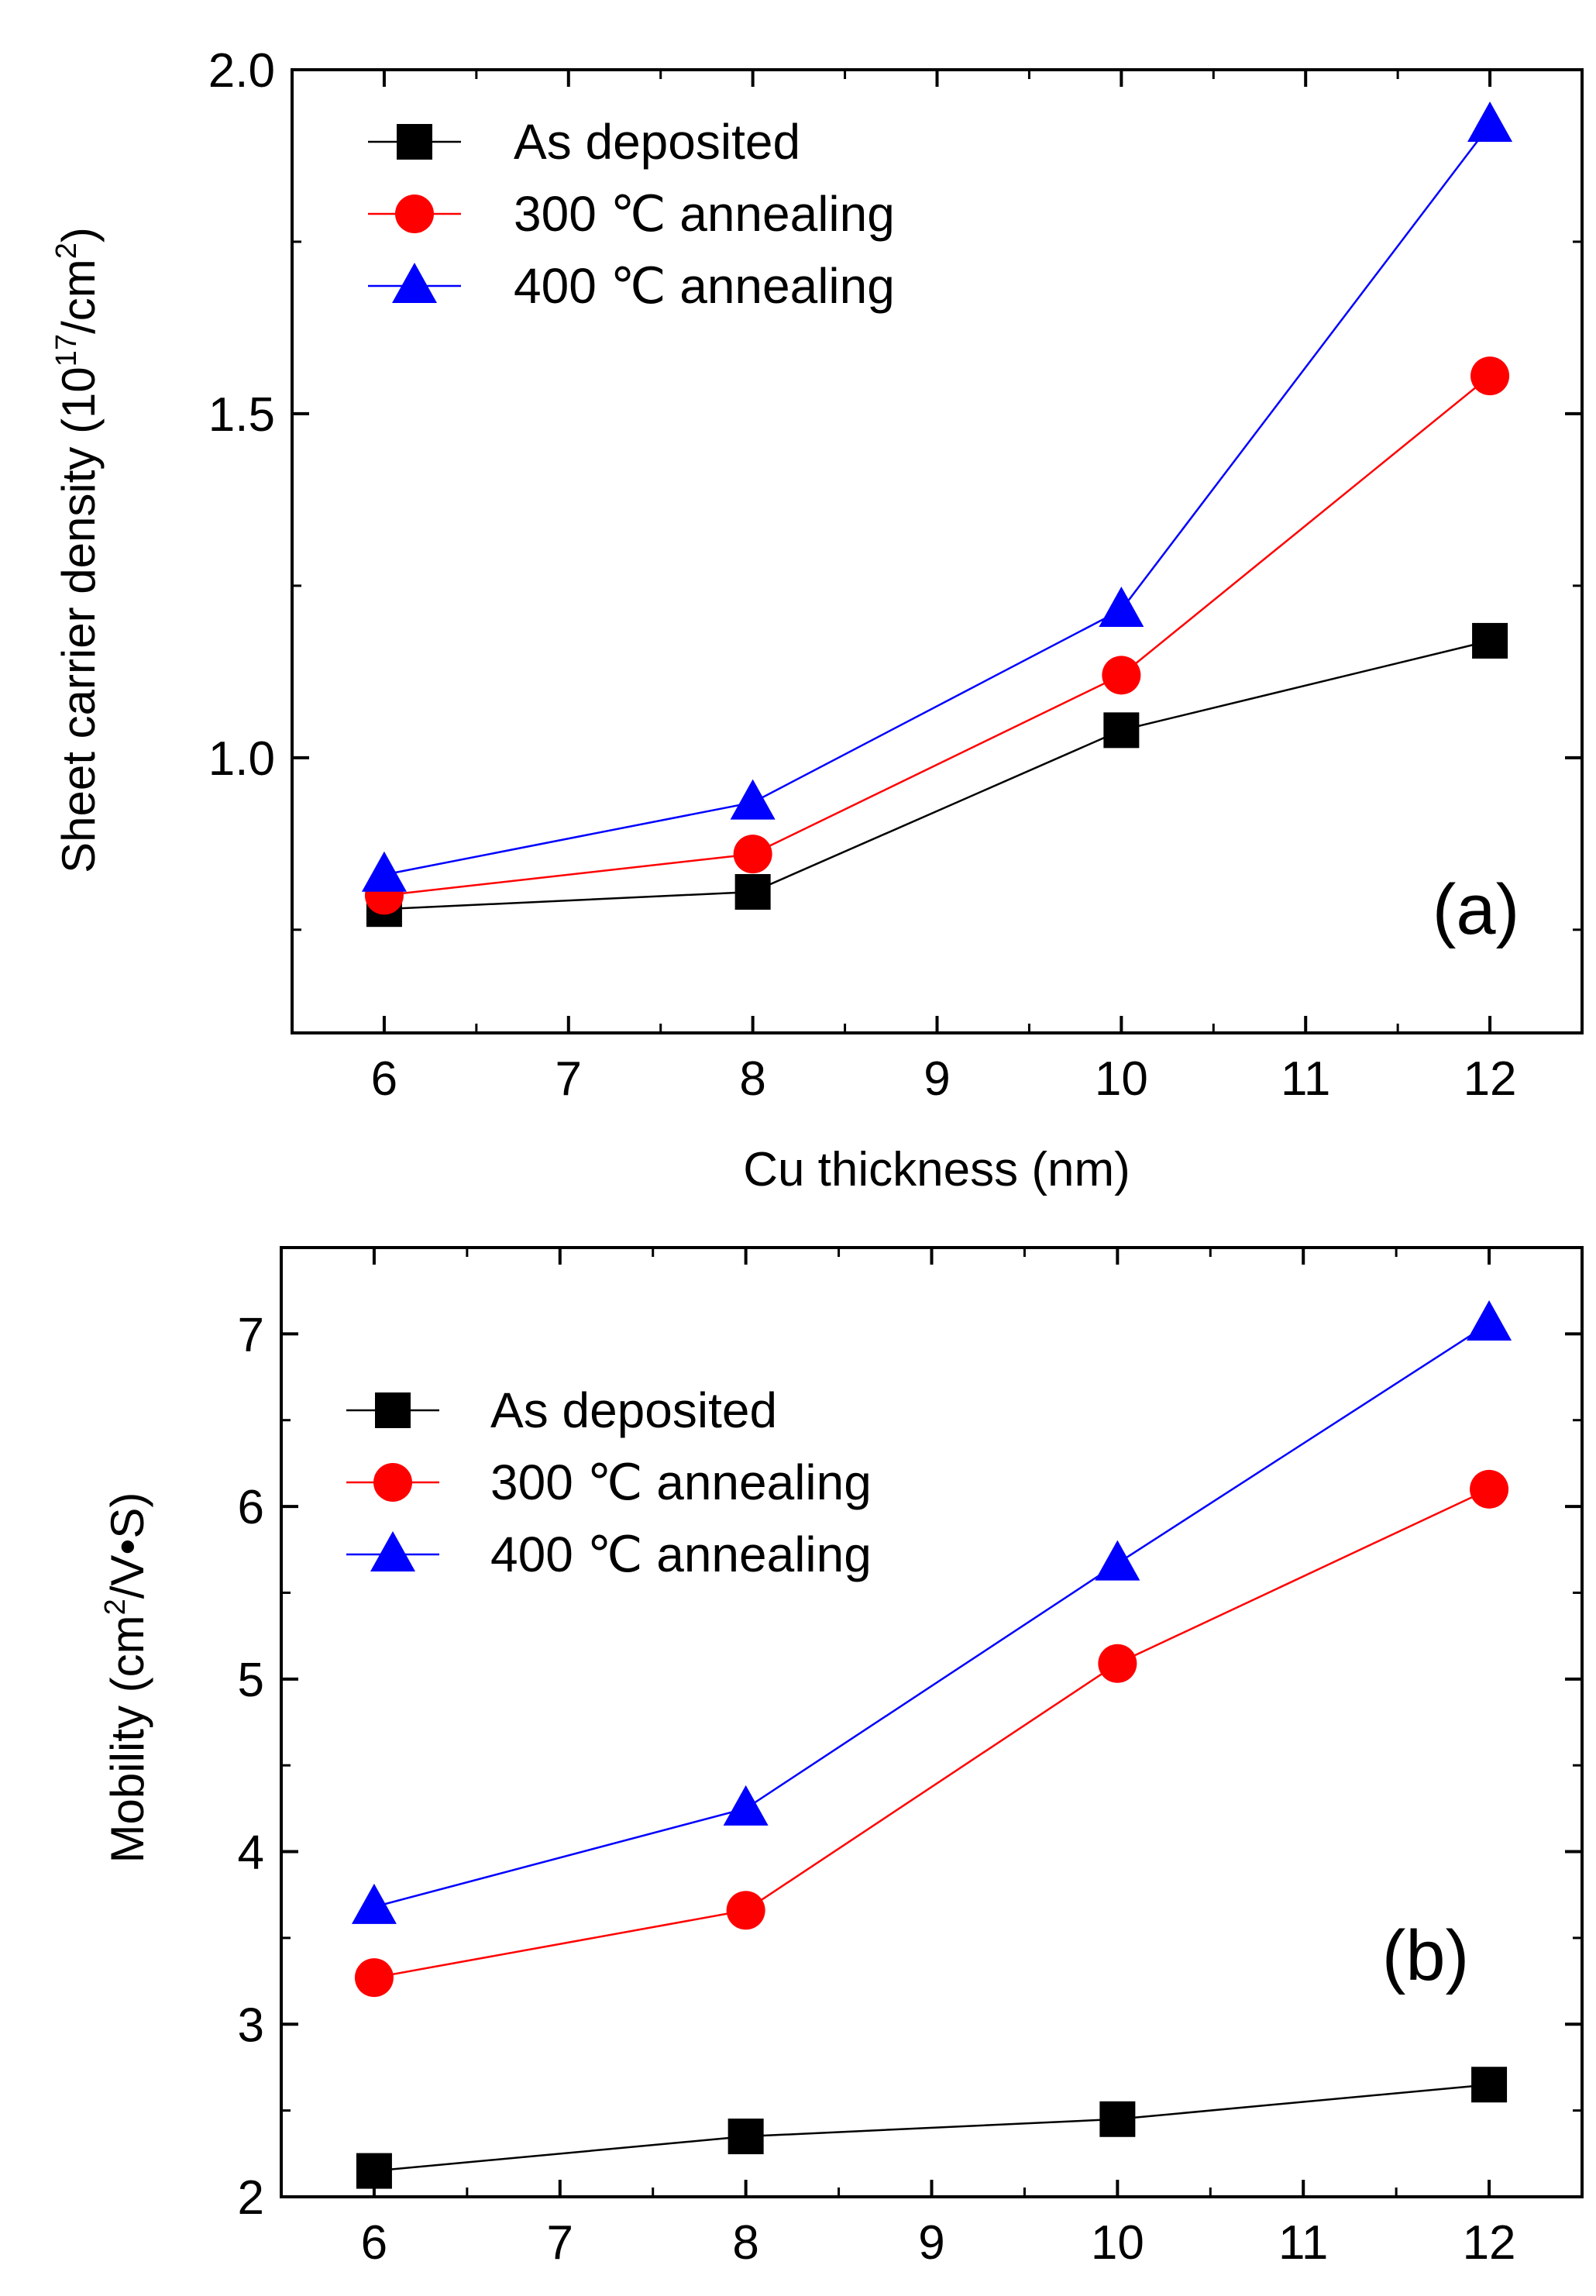 Image resolution: width=1596 pixels, height=2296 pixels. Describe the element at coordinates (127, 1739) in the screenshot. I see `y-axis-label-main: Mobility (cm` at that location.